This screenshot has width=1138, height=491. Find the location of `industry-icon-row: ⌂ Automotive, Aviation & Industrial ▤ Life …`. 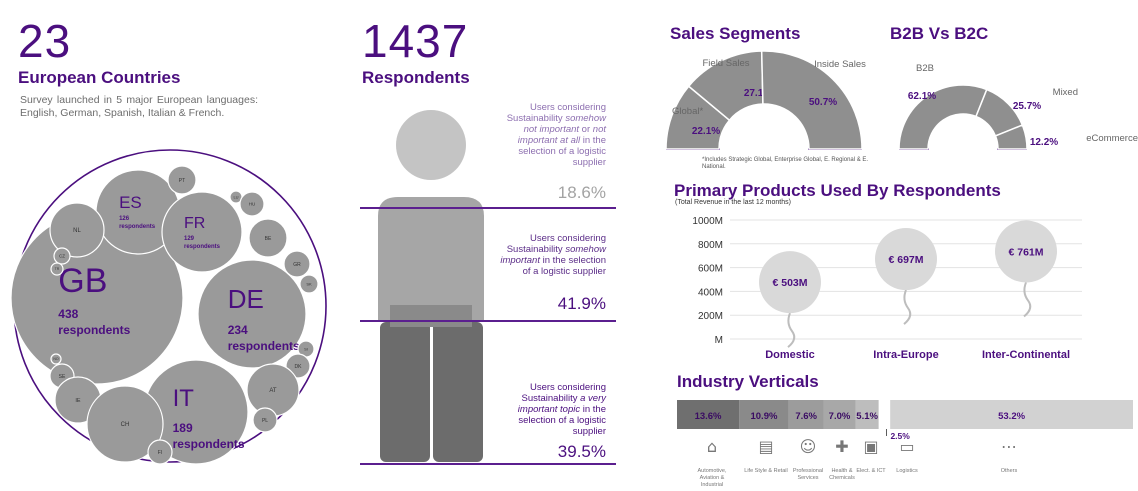

industry-icon-row: ⌂ Automotive, Aviation & Industrial ▤ Life … is located at coordinates (905, 463).